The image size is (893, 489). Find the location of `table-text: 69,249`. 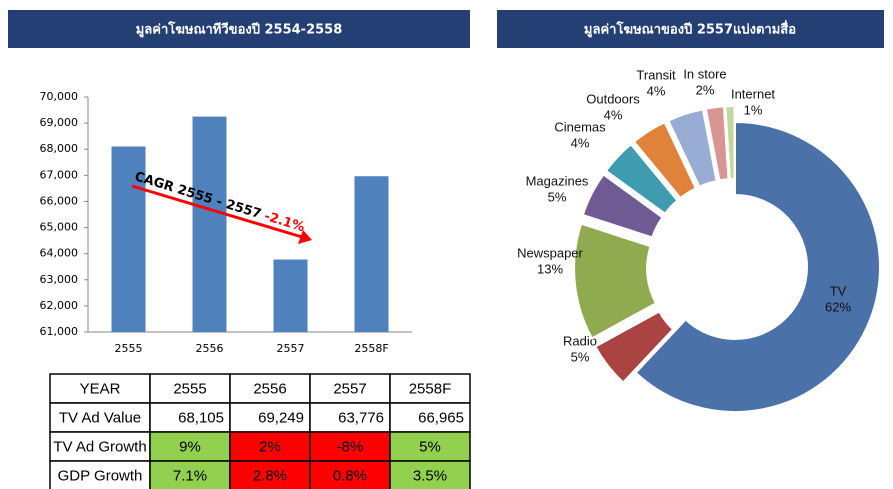

table-text: 69,249 is located at coordinates (281, 417).